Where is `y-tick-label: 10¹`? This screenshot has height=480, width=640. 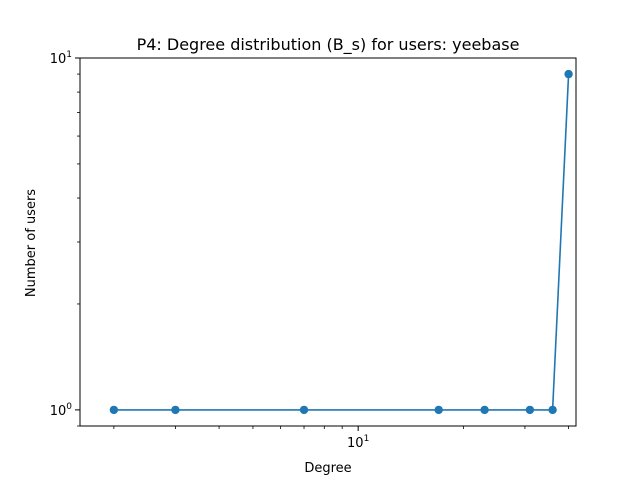
y-tick-label: 10¹ is located at coordinates (61, 58).